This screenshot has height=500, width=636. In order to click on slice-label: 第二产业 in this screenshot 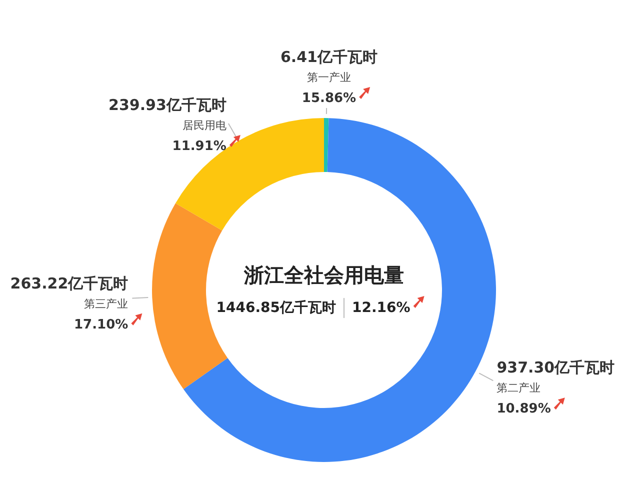, I will do `click(518, 388)`.